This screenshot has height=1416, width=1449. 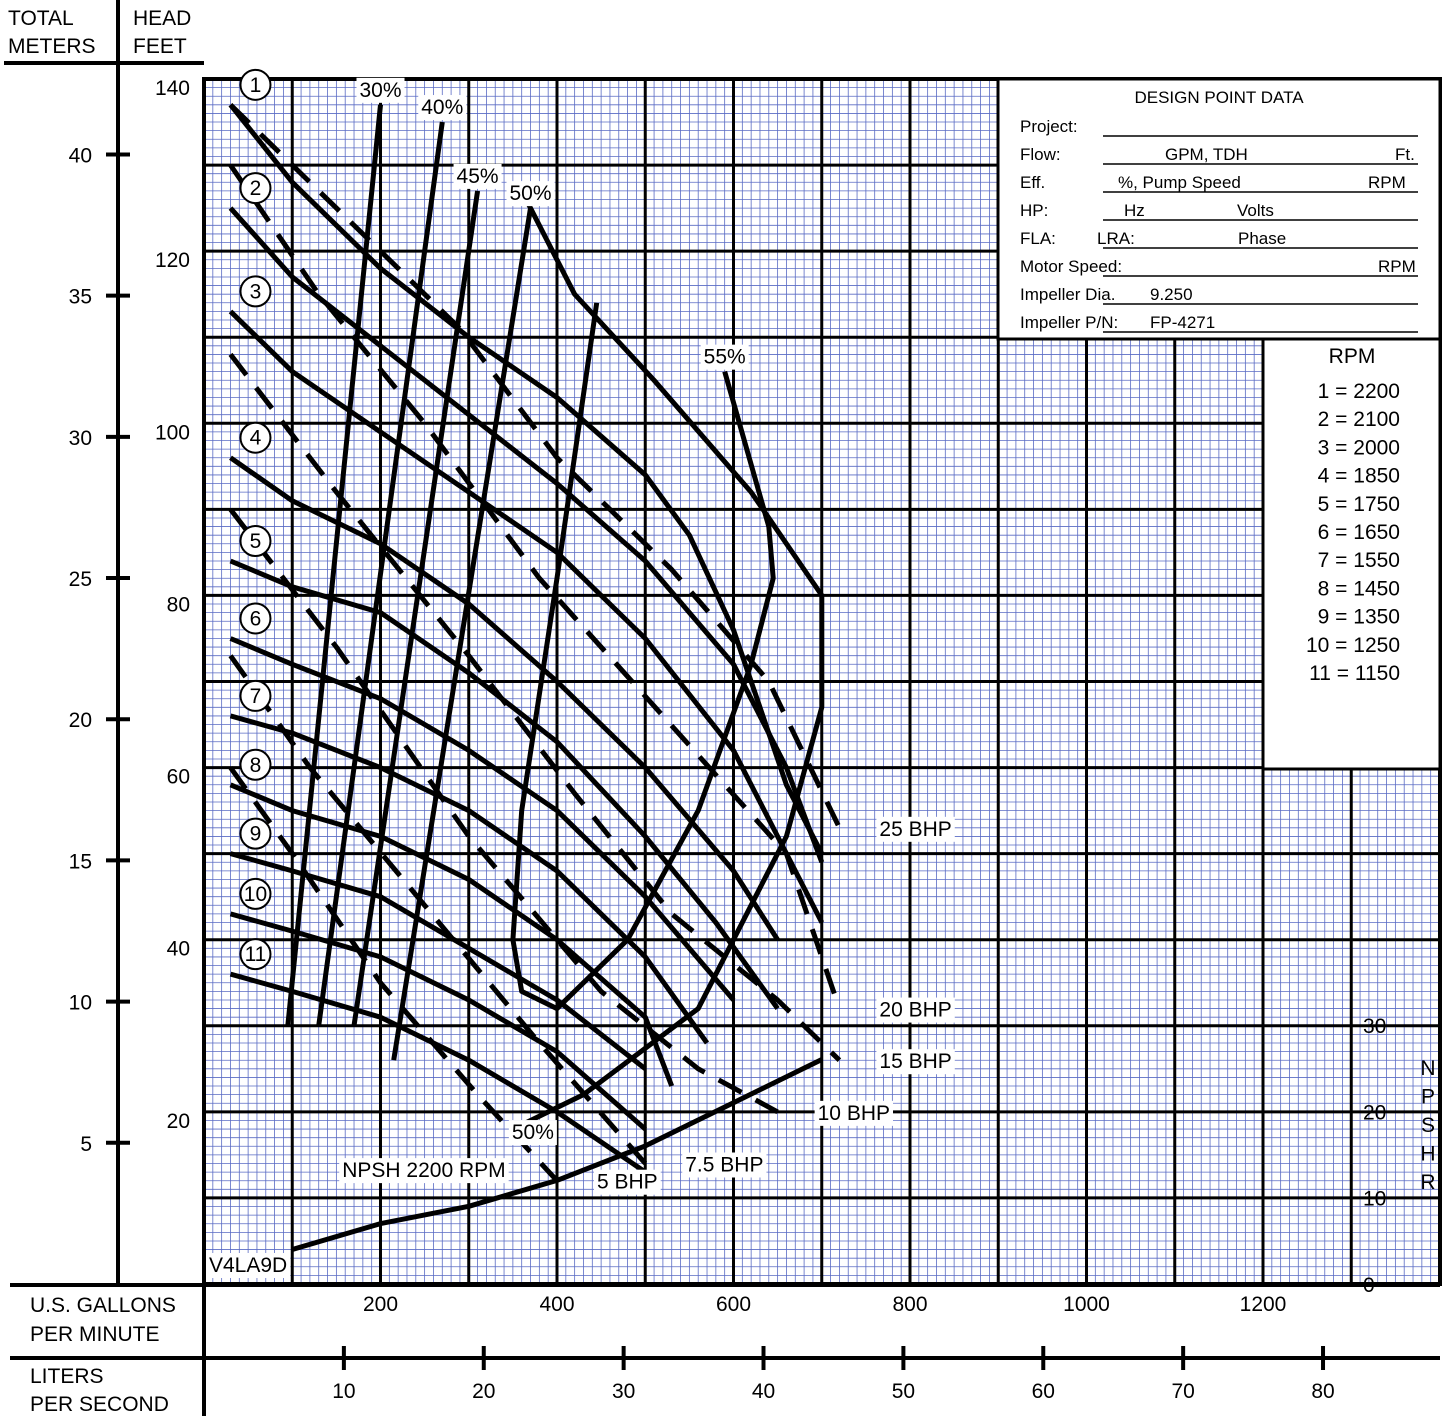 I want to click on speed-number: 5, so click(x=256, y=541).